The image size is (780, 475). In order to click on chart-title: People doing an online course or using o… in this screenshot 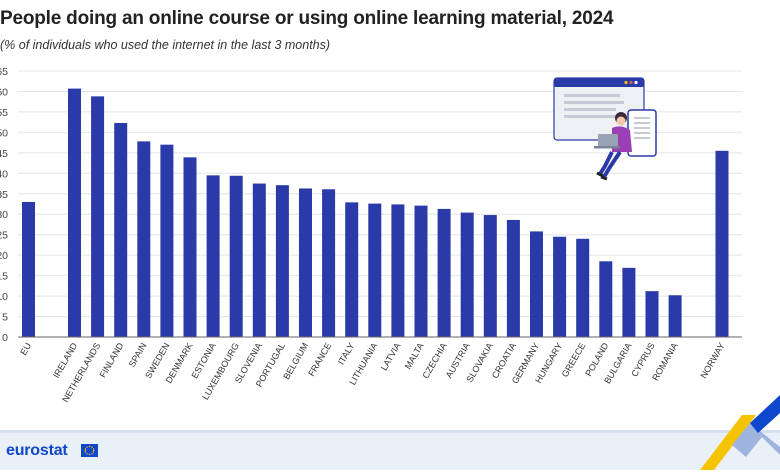, I will do `click(307, 18)`.